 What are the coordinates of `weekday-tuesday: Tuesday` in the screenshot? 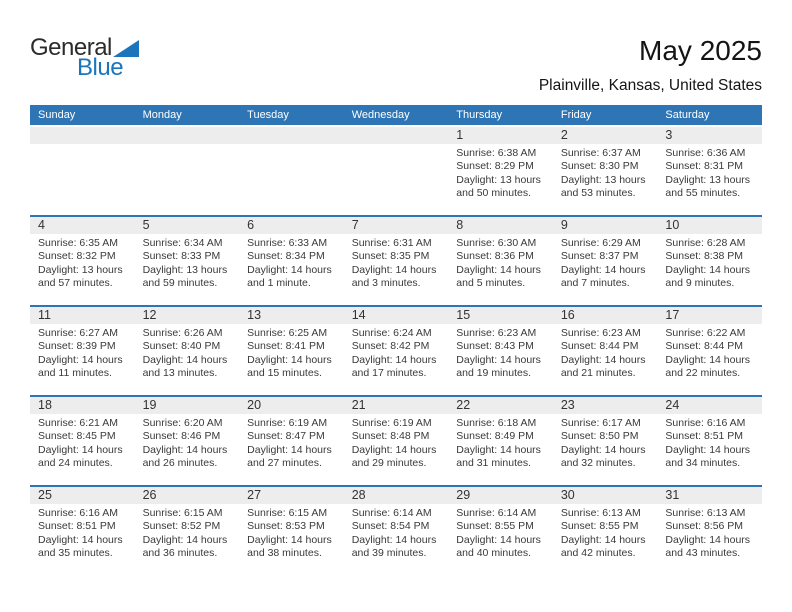 It's located at (268, 115).